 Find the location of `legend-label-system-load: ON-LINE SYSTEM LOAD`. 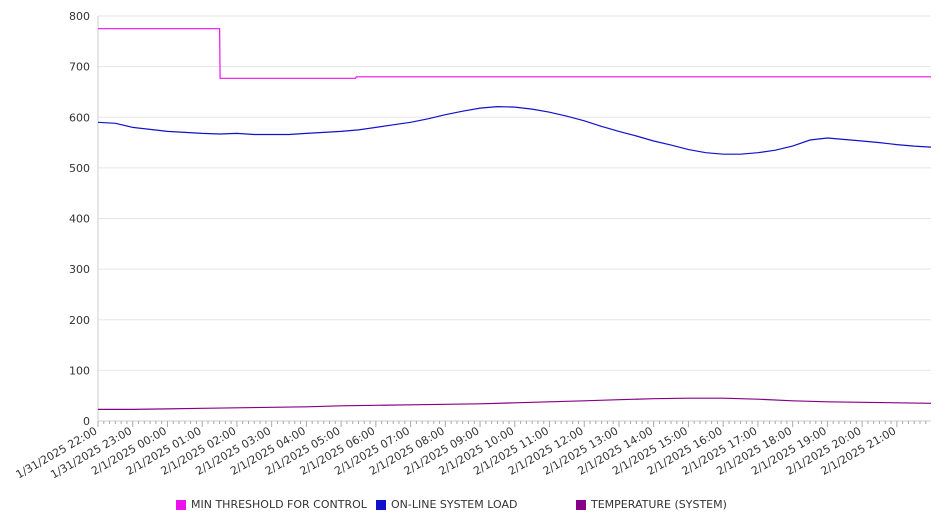

legend-label-system-load: ON-LINE SYSTEM LOAD is located at coordinates (454, 504).